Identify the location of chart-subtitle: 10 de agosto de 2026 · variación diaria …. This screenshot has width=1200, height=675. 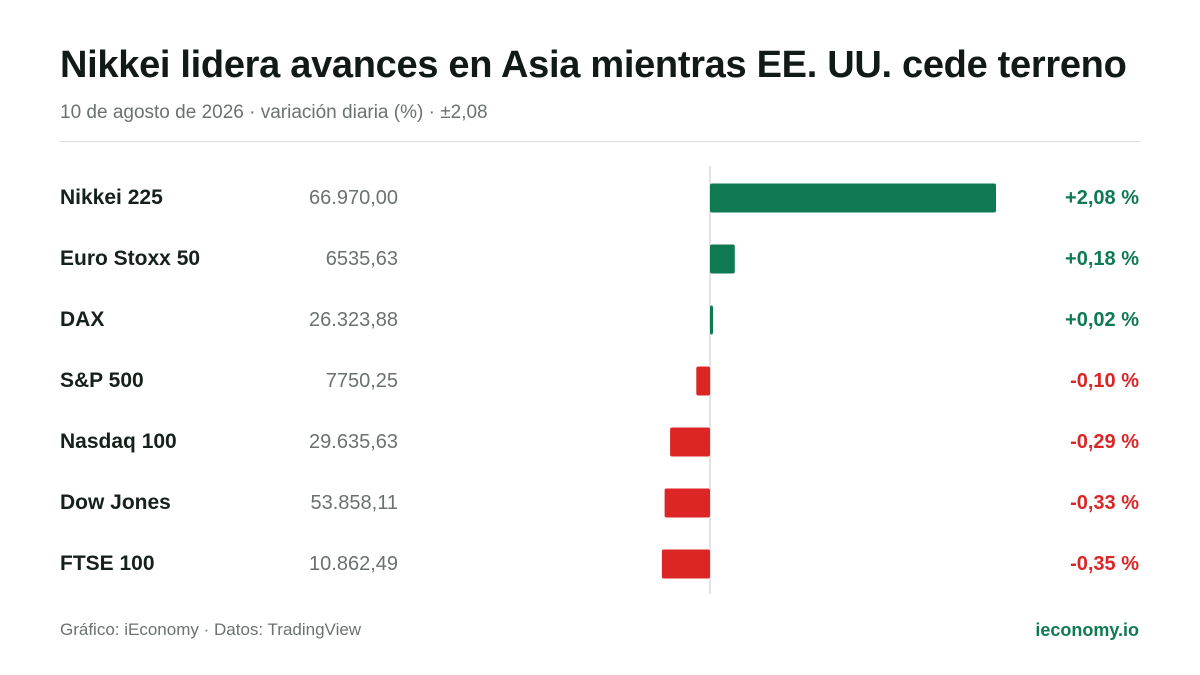
(274, 112).